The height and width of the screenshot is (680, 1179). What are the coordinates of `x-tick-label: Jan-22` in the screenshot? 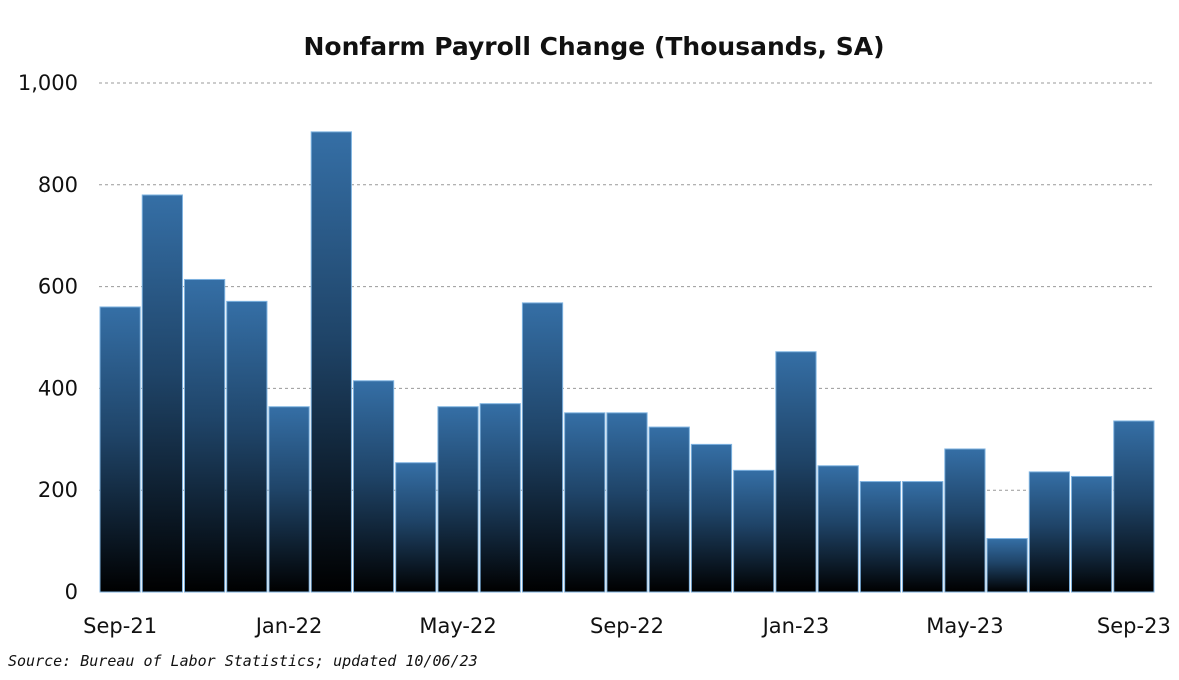 It's located at (288, 626).